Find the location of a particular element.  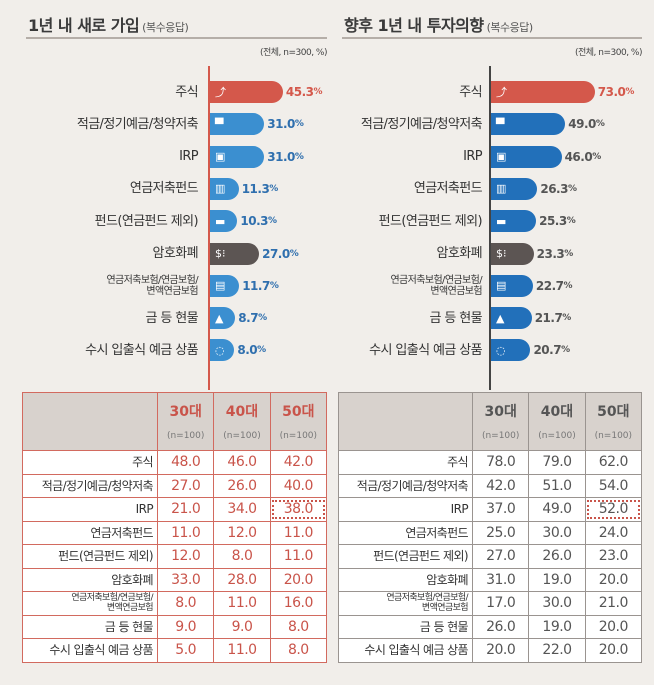

insurance-book-icon: ▤ is located at coordinates (220, 286).